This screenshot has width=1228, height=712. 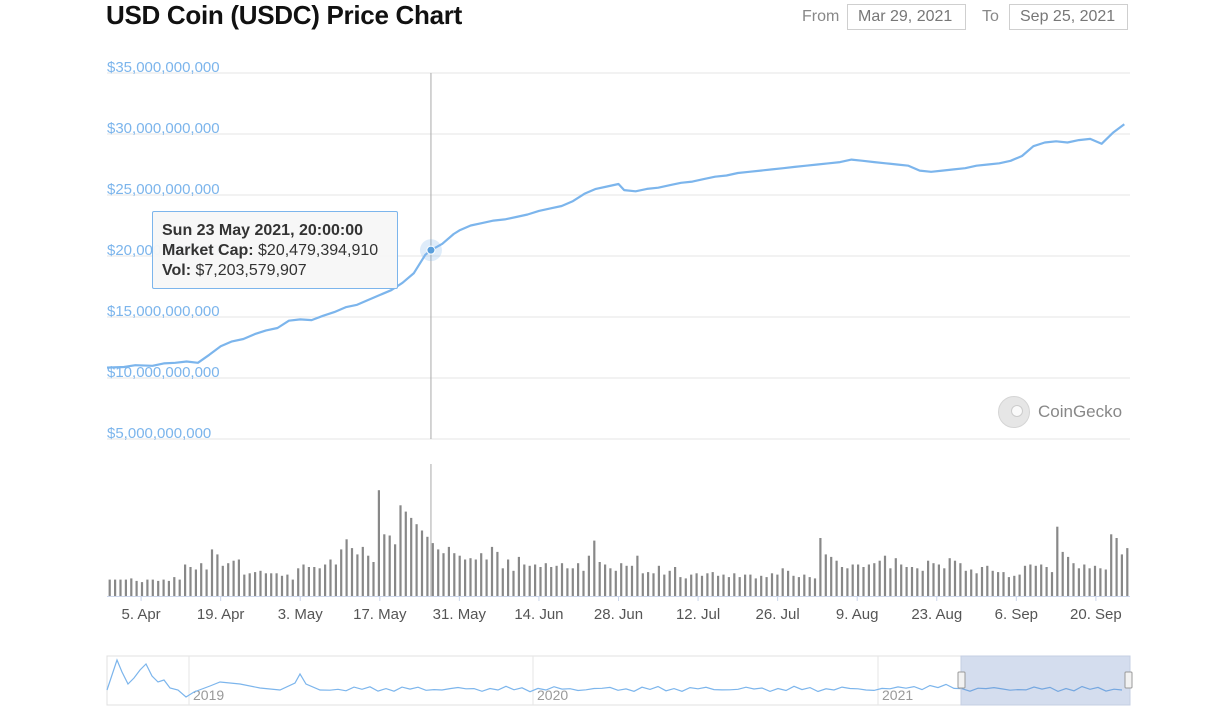 What do you see at coordinates (460, 614) in the screenshot?
I see `x-tick-label: 31. May` at bounding box center [460, 614].